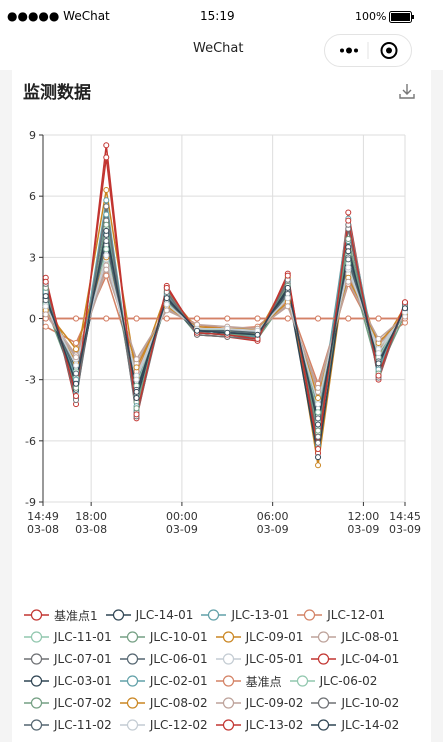 The width and height of the screenshot is (443, 742). I want to click on legend-item: JLC-11-02, so click(68, 725).